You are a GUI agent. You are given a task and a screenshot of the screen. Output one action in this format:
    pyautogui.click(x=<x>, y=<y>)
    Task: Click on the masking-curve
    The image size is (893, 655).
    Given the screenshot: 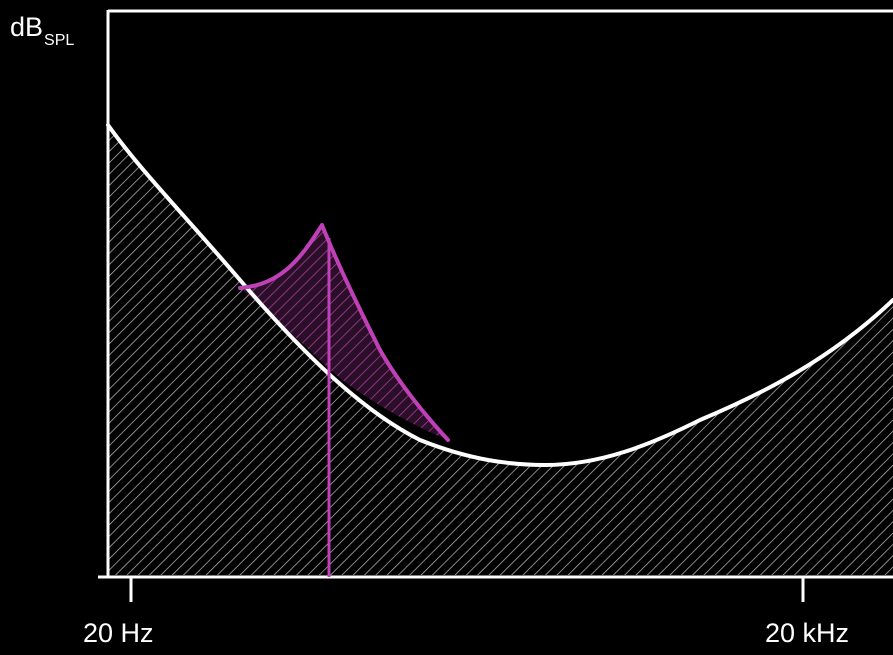 What is the action you would take?
    pyautogui.click(x=344, y=332)
    